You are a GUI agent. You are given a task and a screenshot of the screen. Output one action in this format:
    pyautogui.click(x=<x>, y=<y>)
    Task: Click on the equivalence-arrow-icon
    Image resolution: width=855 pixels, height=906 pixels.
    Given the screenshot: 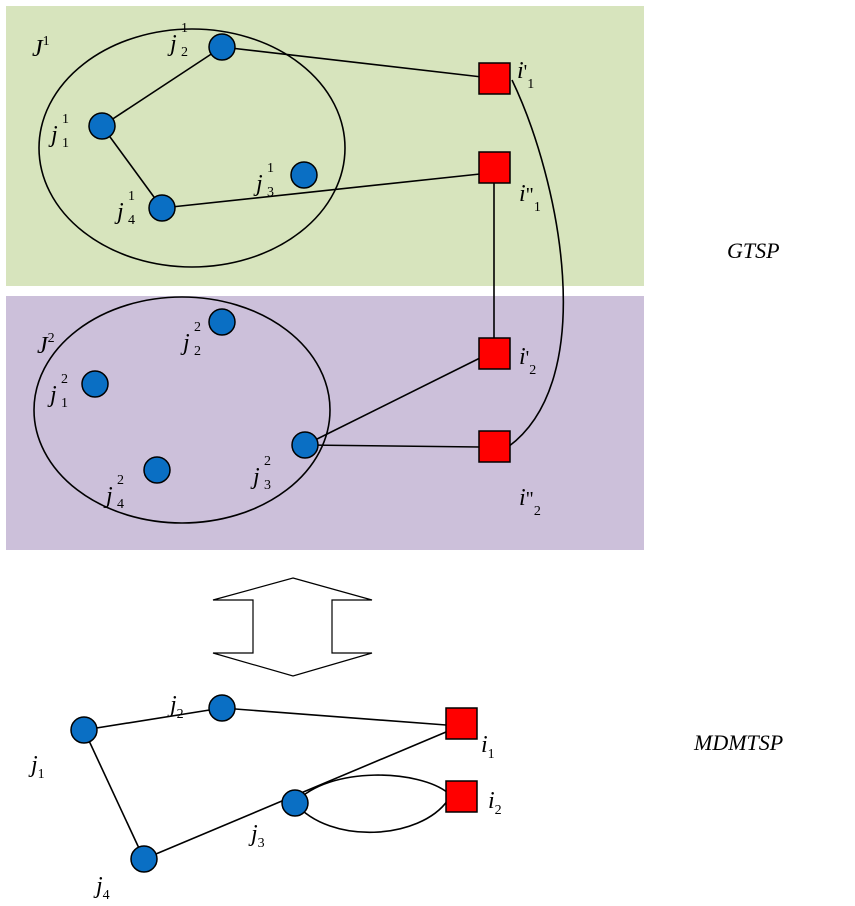 What is the action you would take?
    pyautogui.click(x=292, y=627)
    